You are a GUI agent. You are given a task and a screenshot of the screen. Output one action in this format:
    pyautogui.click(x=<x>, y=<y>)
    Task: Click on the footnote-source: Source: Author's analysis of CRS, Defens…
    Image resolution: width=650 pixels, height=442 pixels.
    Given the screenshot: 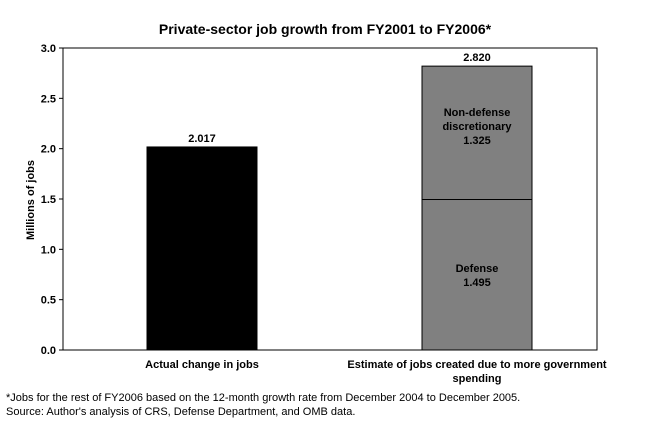 What is the action you would take?
    pyautogui.click(x=180, y=412)
    